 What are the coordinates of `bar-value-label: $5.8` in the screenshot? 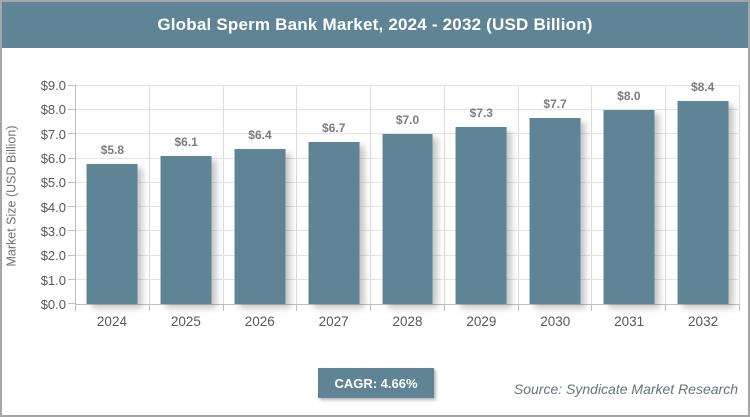 It's located at (112, 149).